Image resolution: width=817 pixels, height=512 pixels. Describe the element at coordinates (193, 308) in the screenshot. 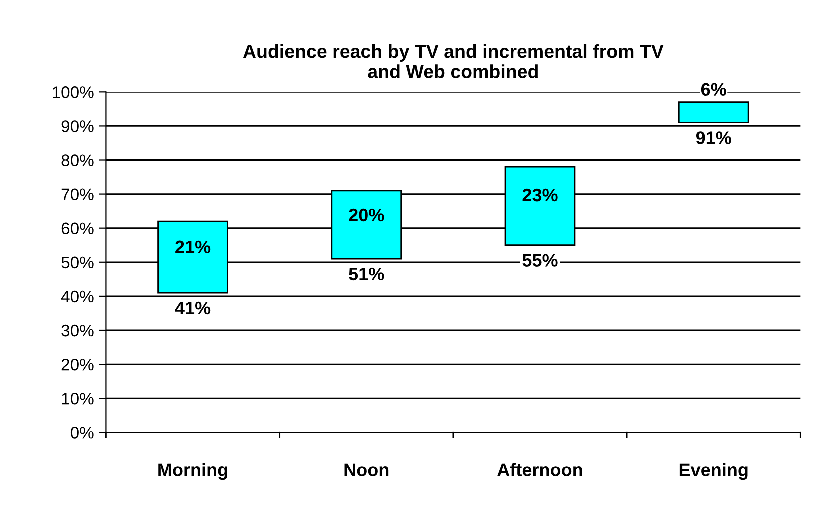

I see `annotation: 41%` at that location.